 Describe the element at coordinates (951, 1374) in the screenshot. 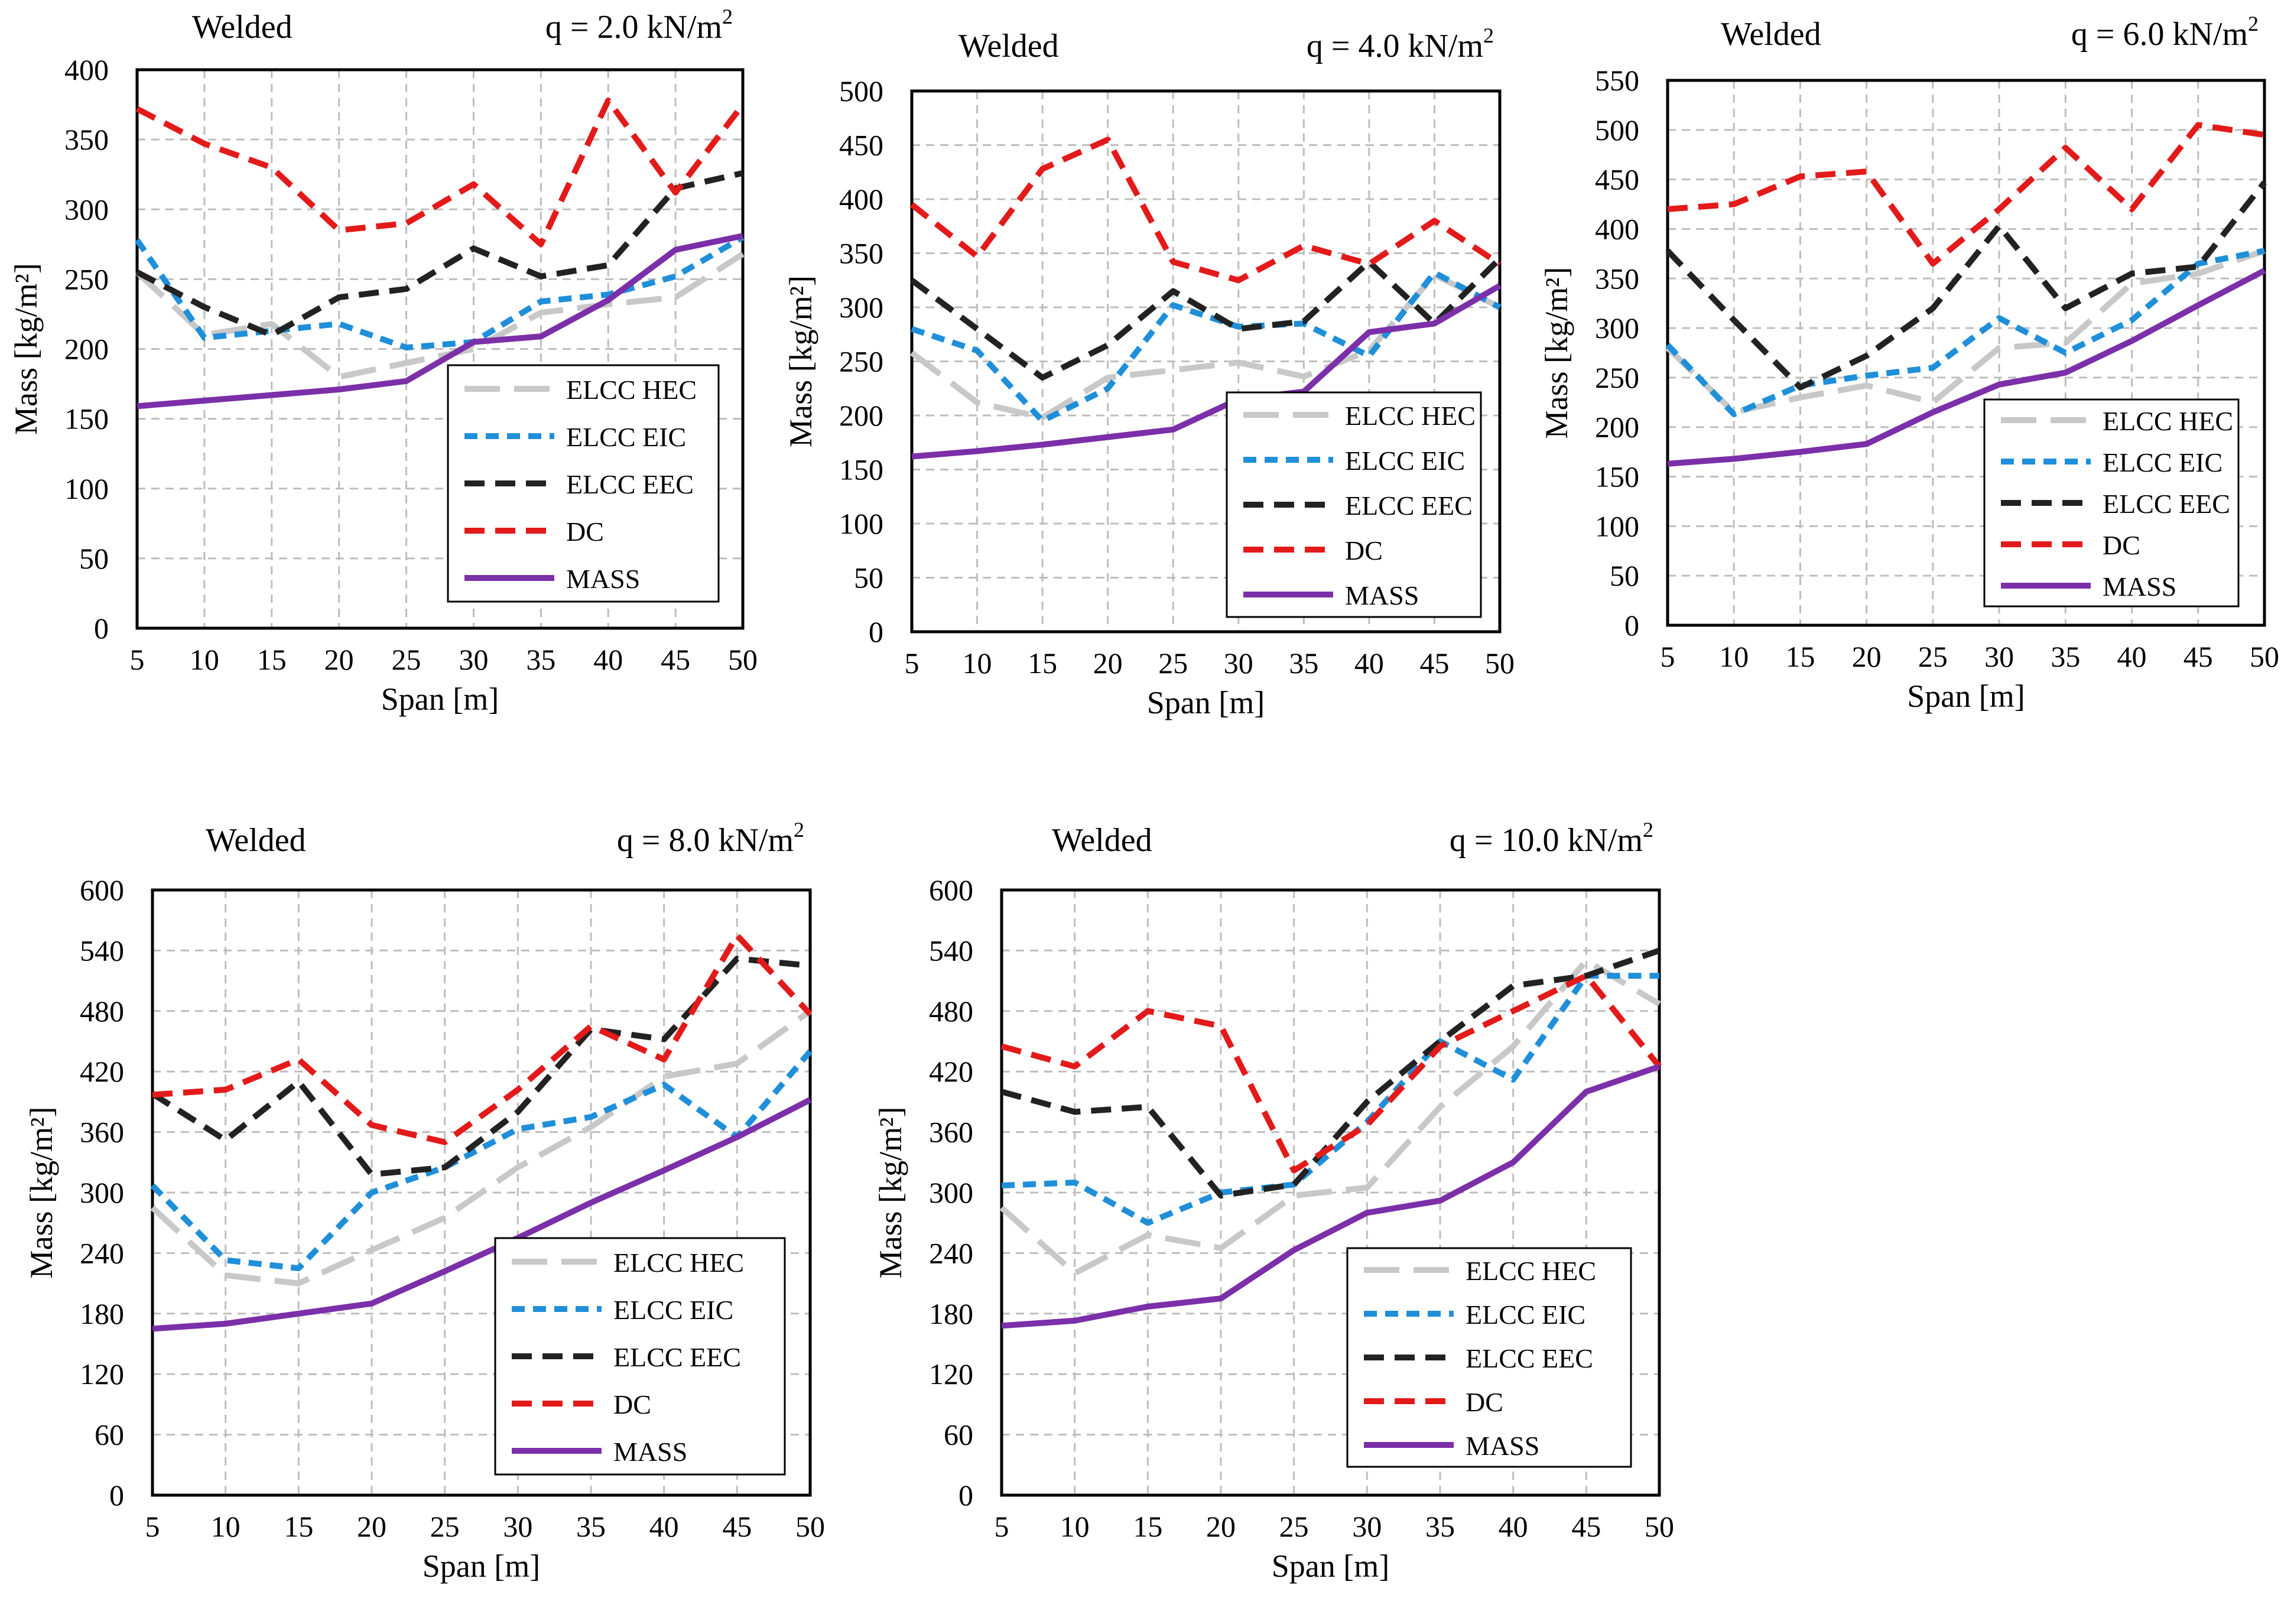

I see `y-tick-label: 120` at that location.